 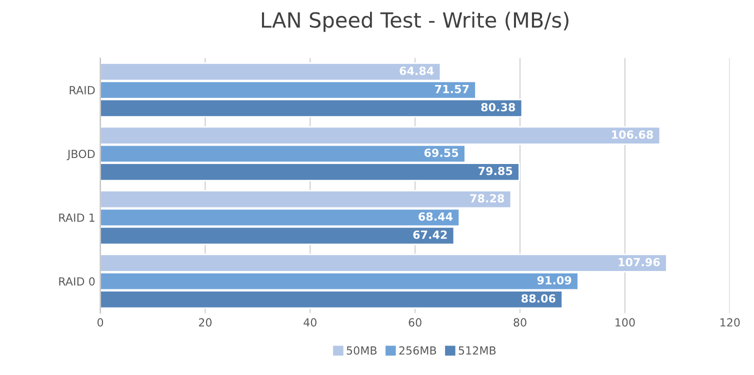 What do you see at coordinates (625, 322) in the screenshot?
I see `x-tick-label: 100` at bounding box center [625, 322].